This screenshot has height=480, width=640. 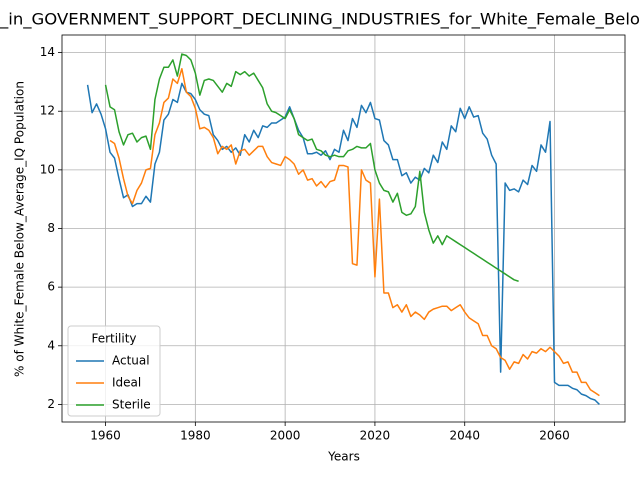 What do you see at coordinates (195, 436) in the screenshot?
I see `x-tick-label: 1980` at bounding box center [195, 436].